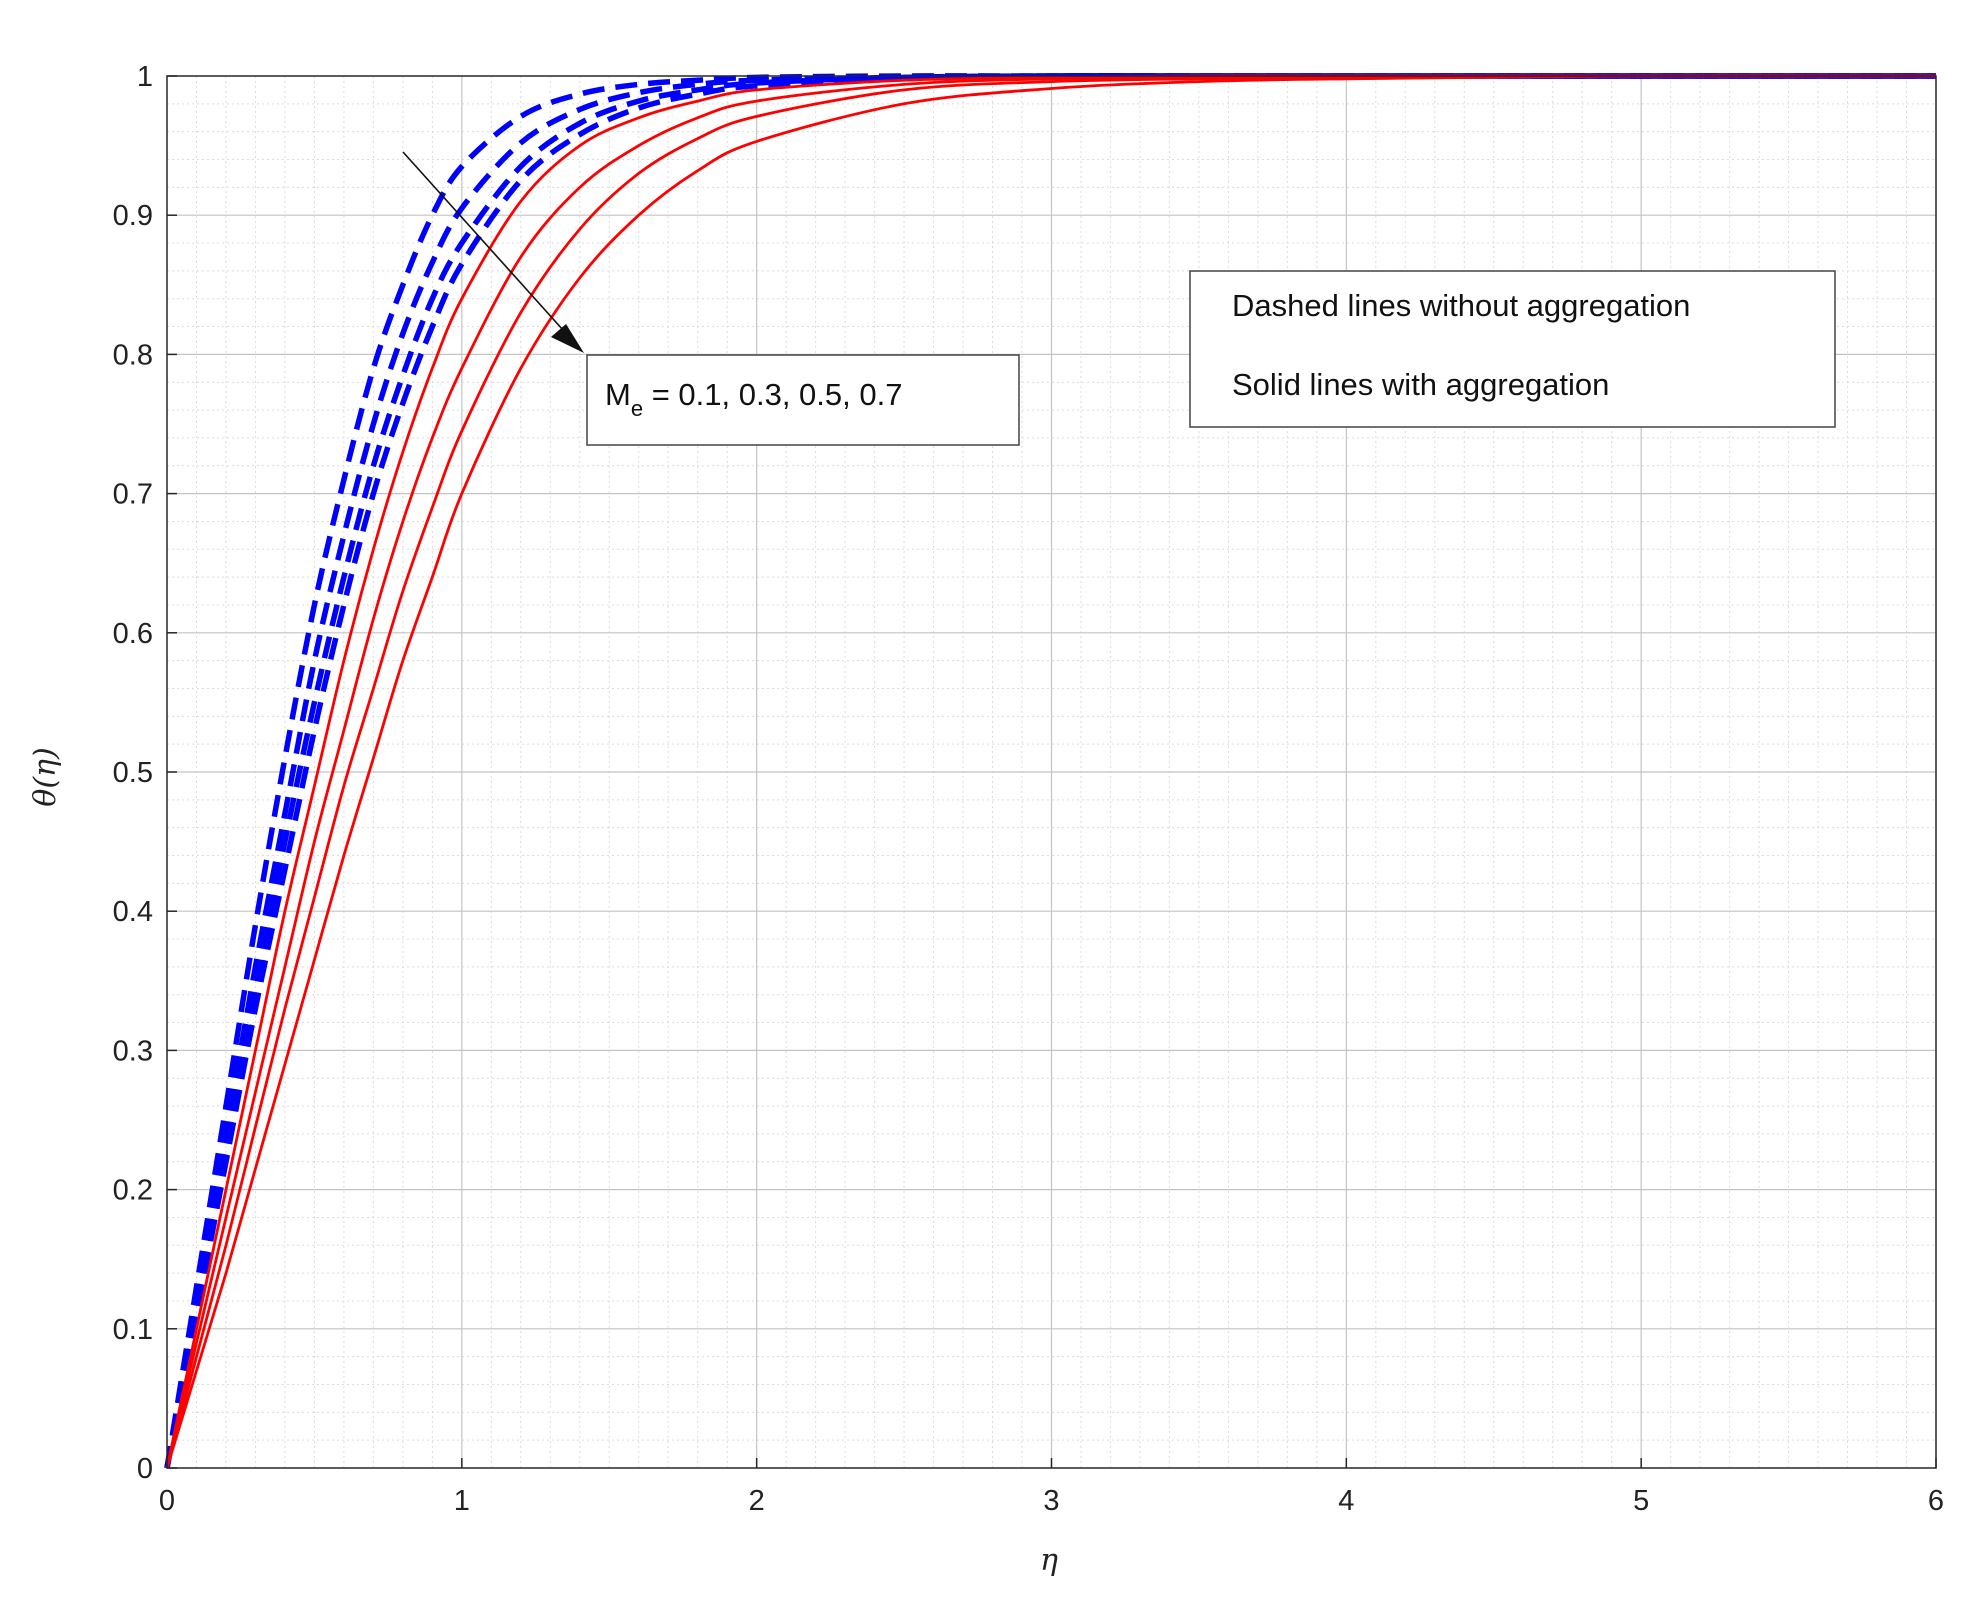 Image resolution: width=1988 pixels, height=1624 pixels. I want to click on x-tick-label: 4, so click(1346, 1501).